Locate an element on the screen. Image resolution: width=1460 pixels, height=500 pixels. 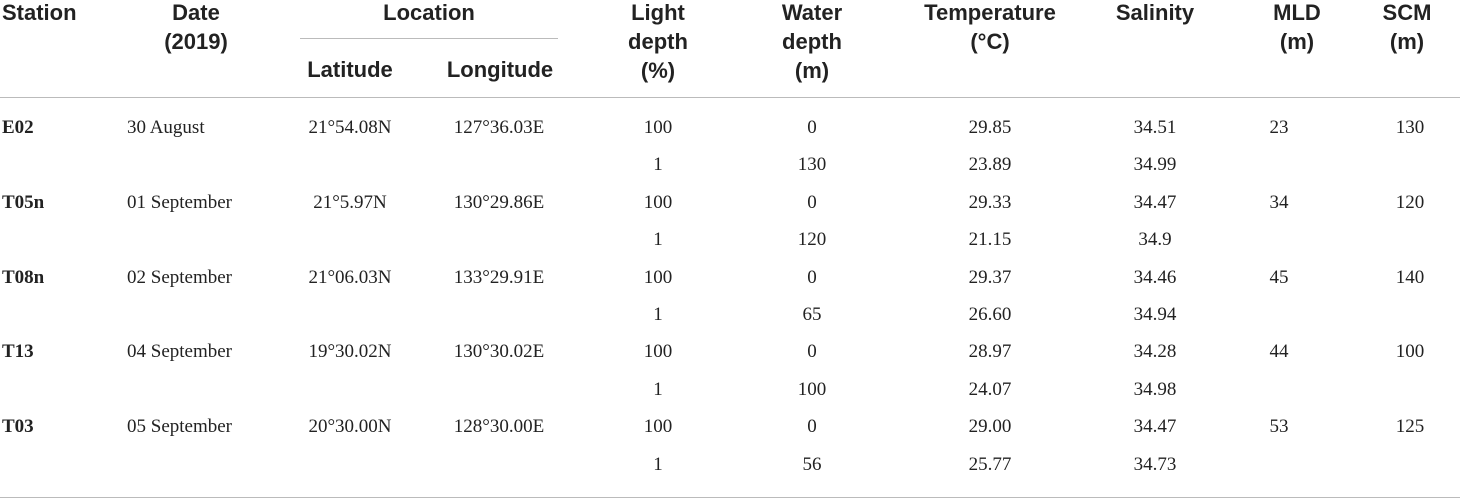
cell: 02 September is located at coordinates (180, 277).